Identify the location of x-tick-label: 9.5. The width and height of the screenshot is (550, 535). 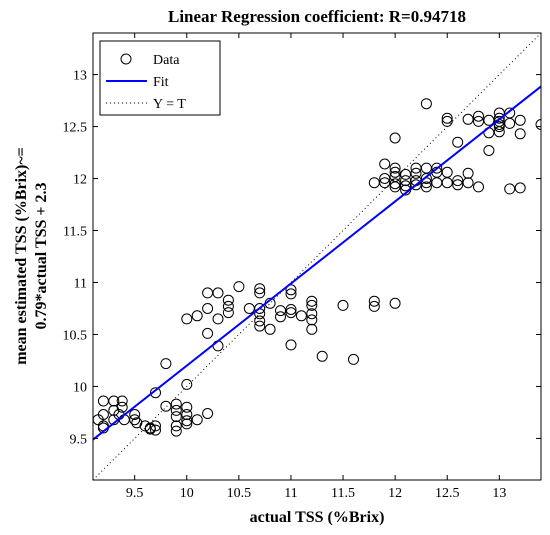
(135, 493).